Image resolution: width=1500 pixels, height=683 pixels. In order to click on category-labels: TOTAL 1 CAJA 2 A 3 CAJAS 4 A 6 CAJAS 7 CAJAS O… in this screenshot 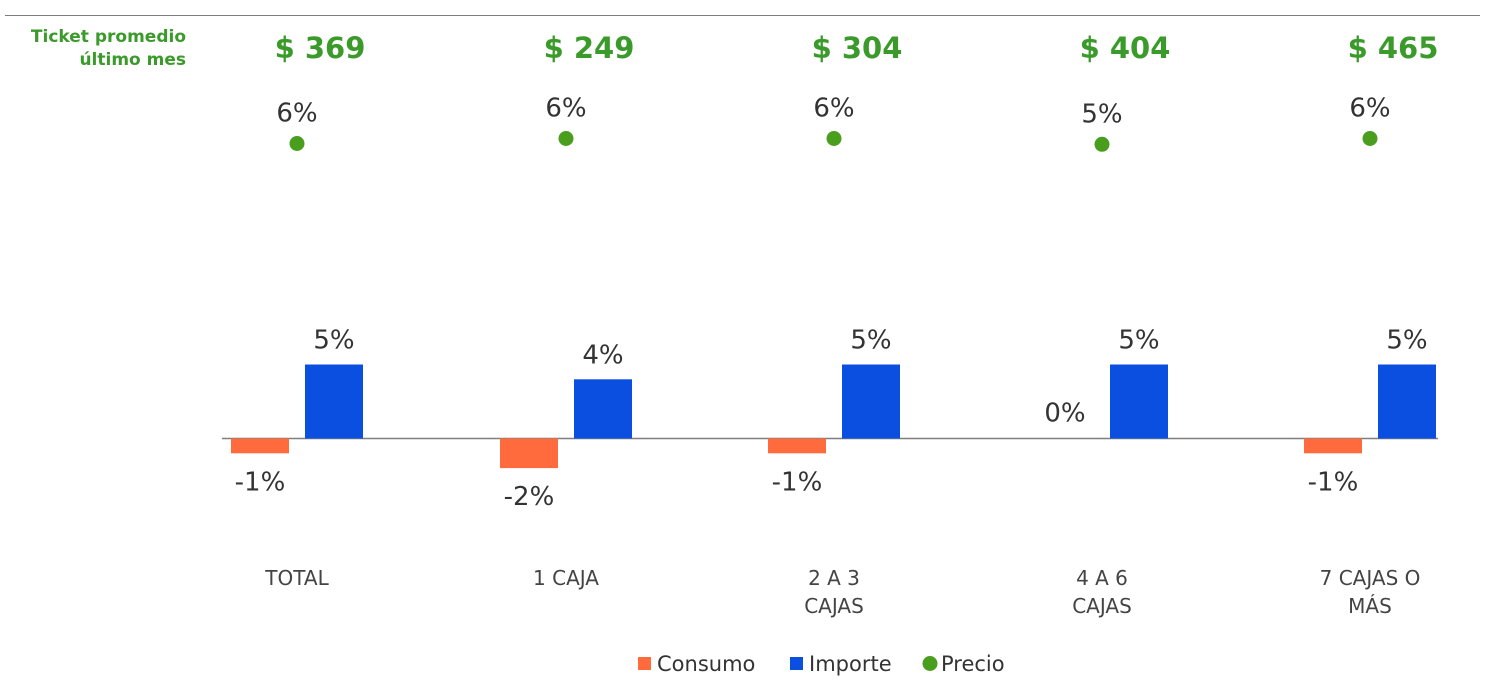, I will do `click(842, 592)`.